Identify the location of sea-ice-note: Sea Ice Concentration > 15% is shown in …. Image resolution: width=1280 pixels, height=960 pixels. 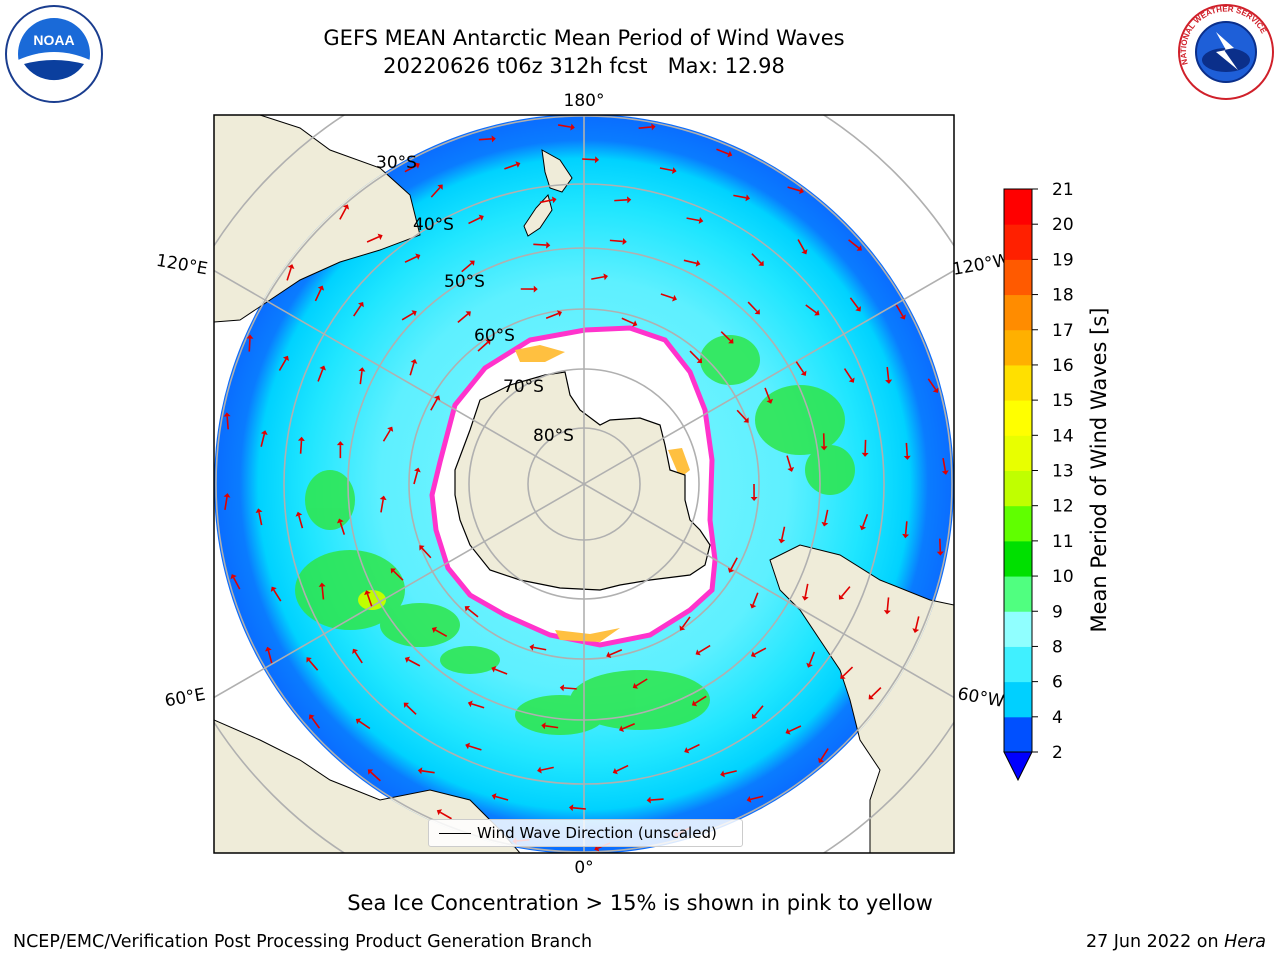
(640, 903).